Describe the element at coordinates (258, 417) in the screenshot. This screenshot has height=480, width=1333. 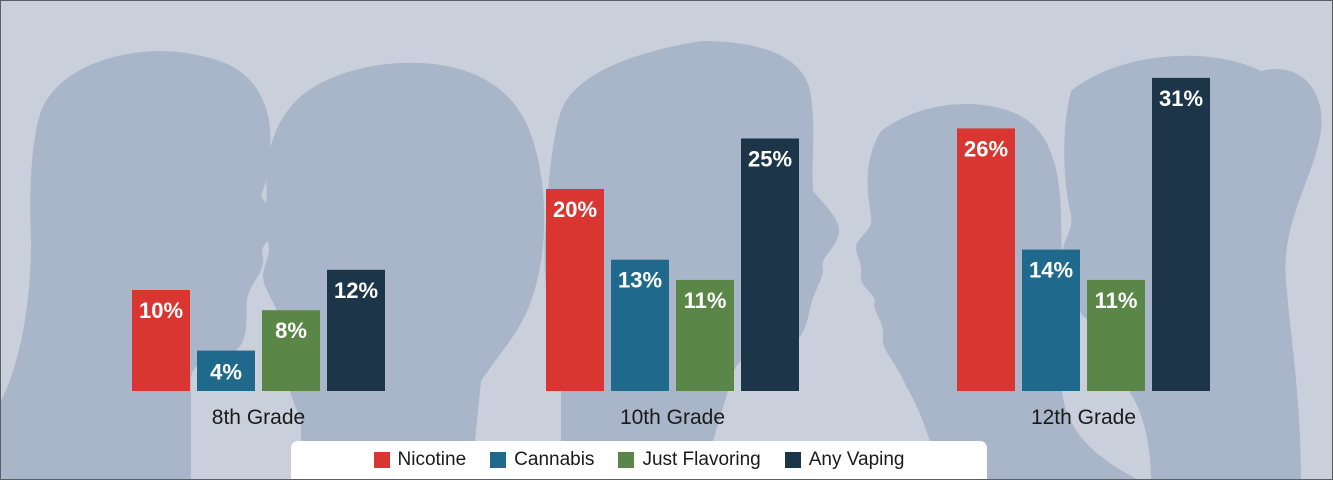
I see `category-label-8th-grade: 8th Grade` at that location.